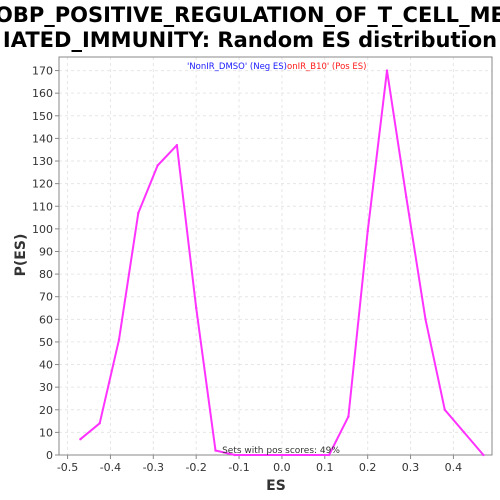  Describe the element at coordinates (110, 467) in the screenshot. I see `x-tick-label: -0.4` at that location.